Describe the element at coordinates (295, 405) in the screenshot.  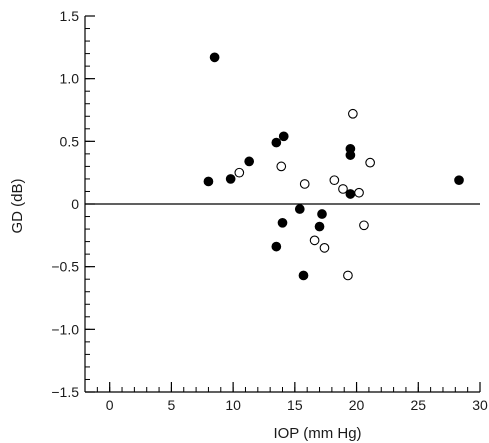
I see `x-tick-label: 15` at that location.